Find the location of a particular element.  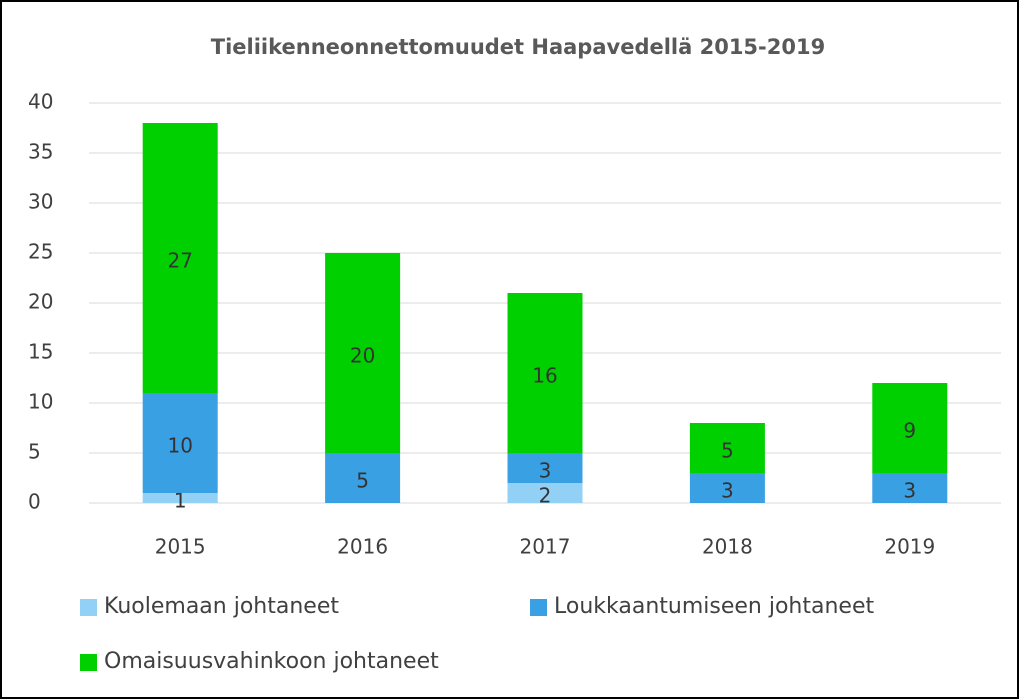

x-tick-label: 2015 is located at coordinates (180, 547).